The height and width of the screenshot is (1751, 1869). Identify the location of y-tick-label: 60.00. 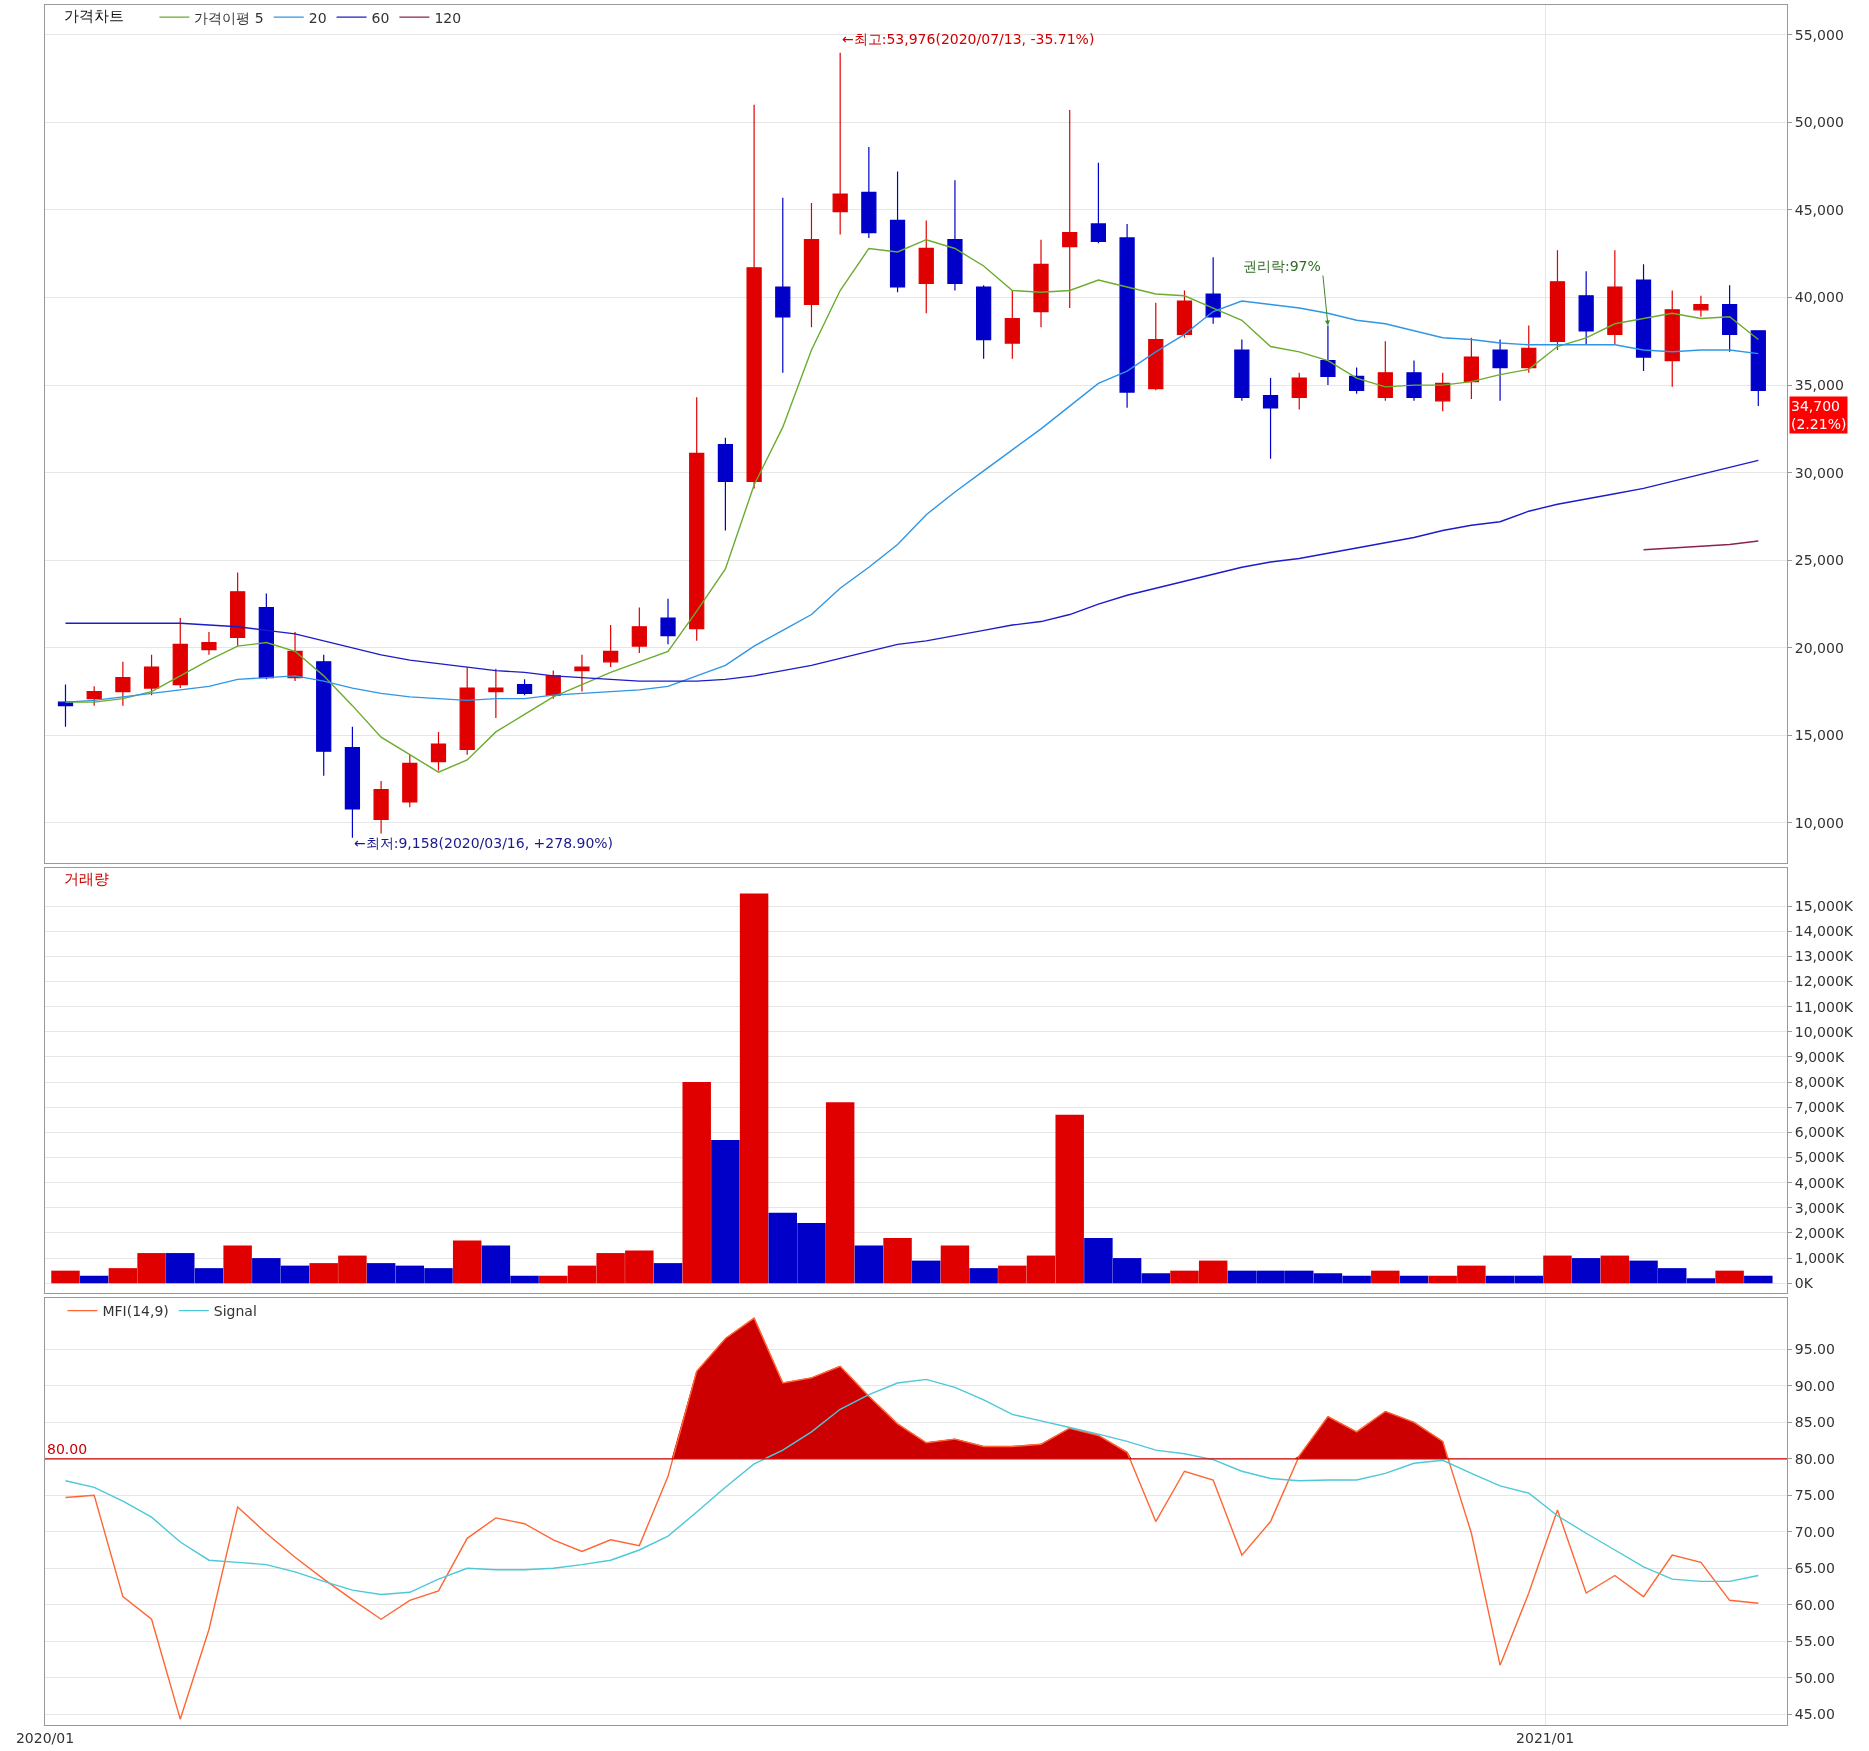
(1814, 1604).